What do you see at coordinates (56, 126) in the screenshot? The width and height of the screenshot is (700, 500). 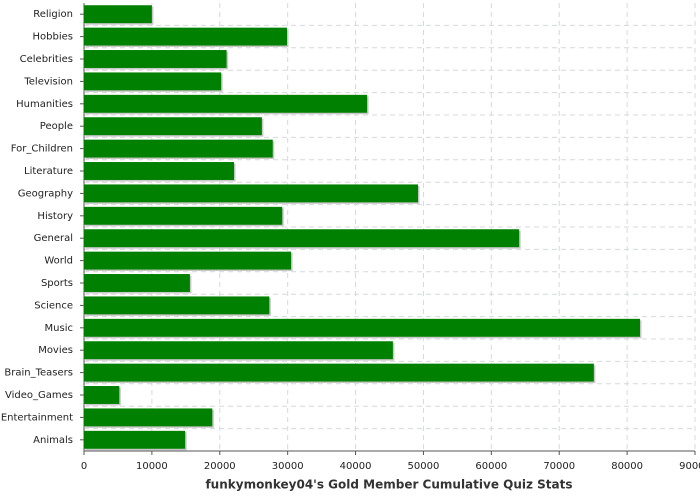 I see `y-tick-label: People` at bounding box center [56, 126].